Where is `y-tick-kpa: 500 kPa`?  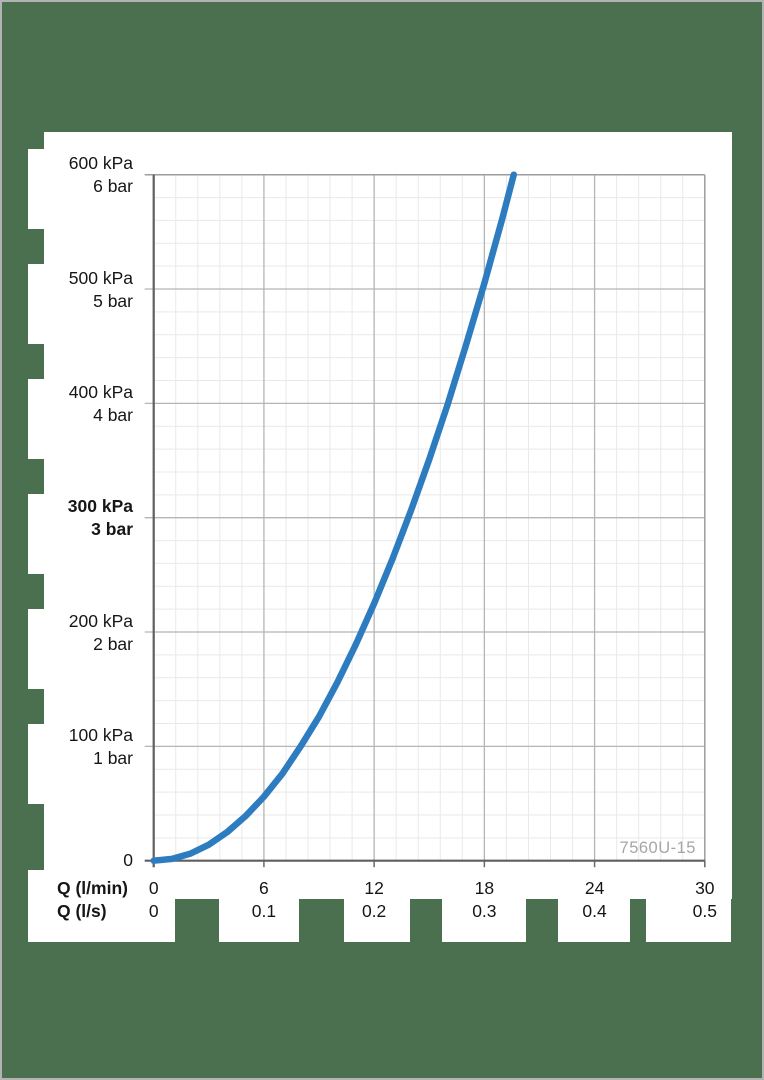
y-tick-kpa: 500 kPa is located at coordinates (100, 277).